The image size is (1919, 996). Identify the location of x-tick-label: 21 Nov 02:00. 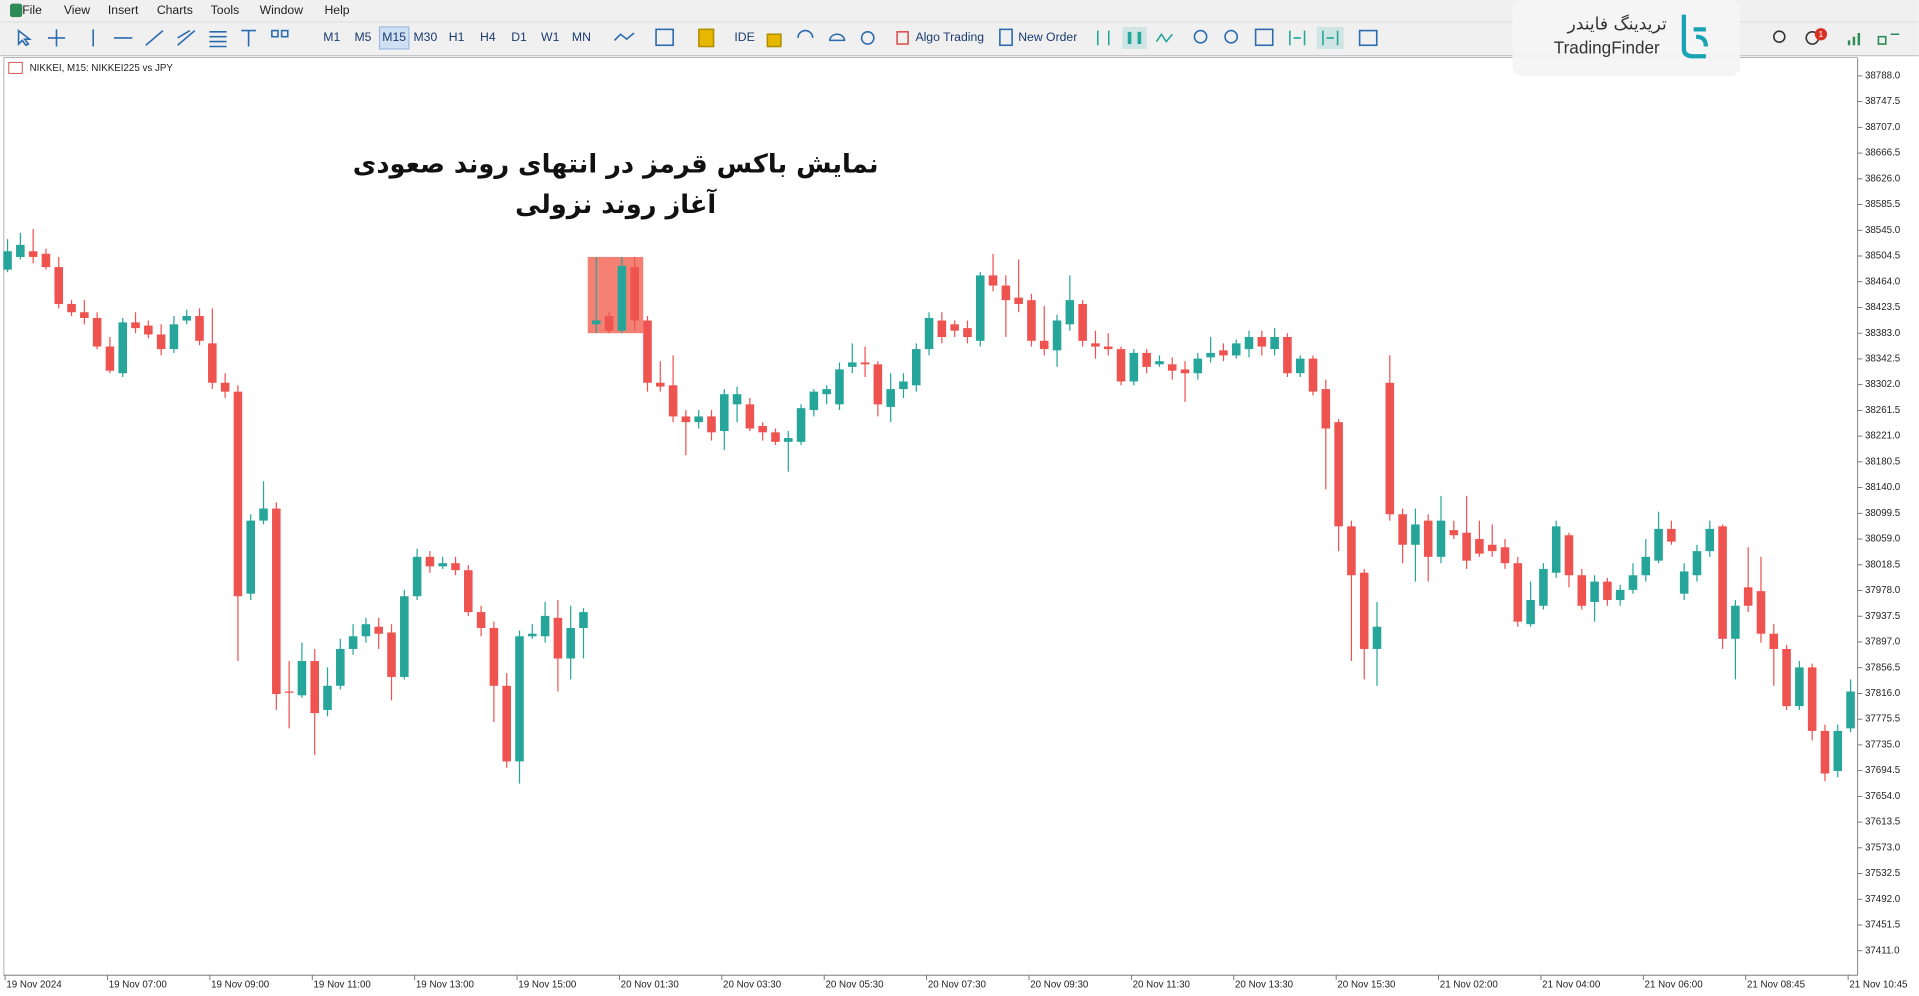
(1469, 985).